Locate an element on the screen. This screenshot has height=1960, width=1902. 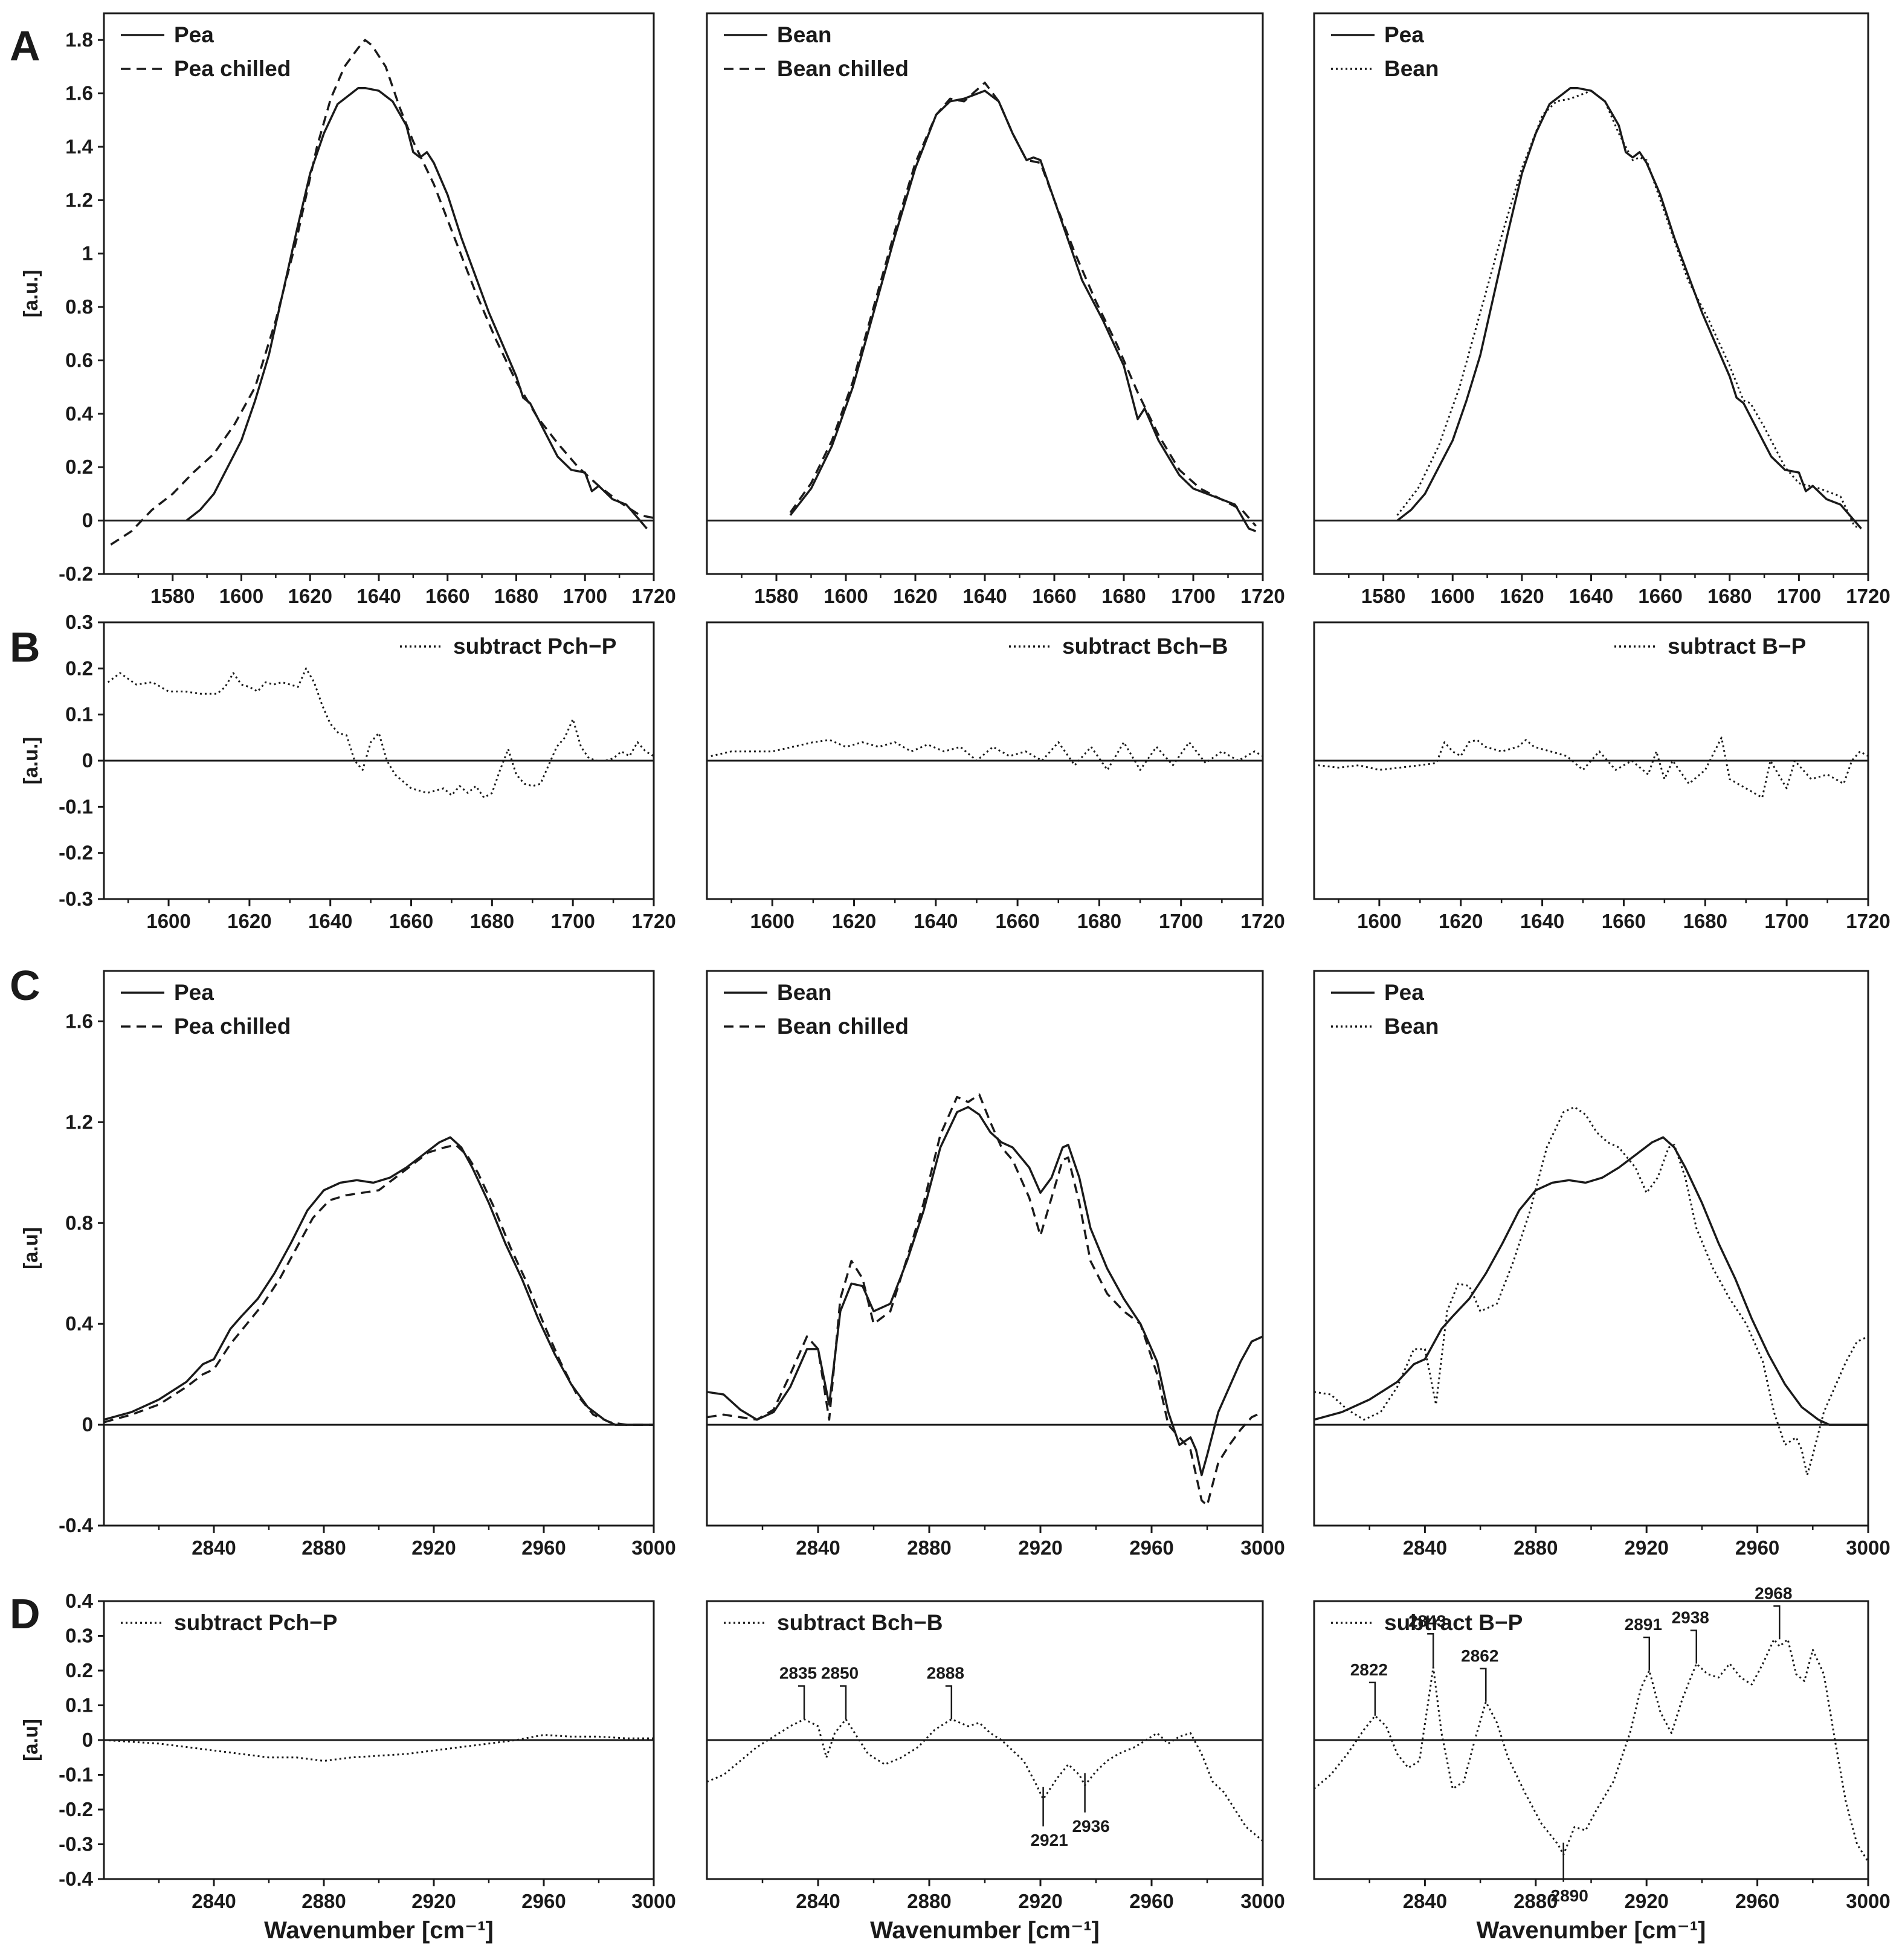
y-tick-label: 0.8 is located at coordinates (79, 306).